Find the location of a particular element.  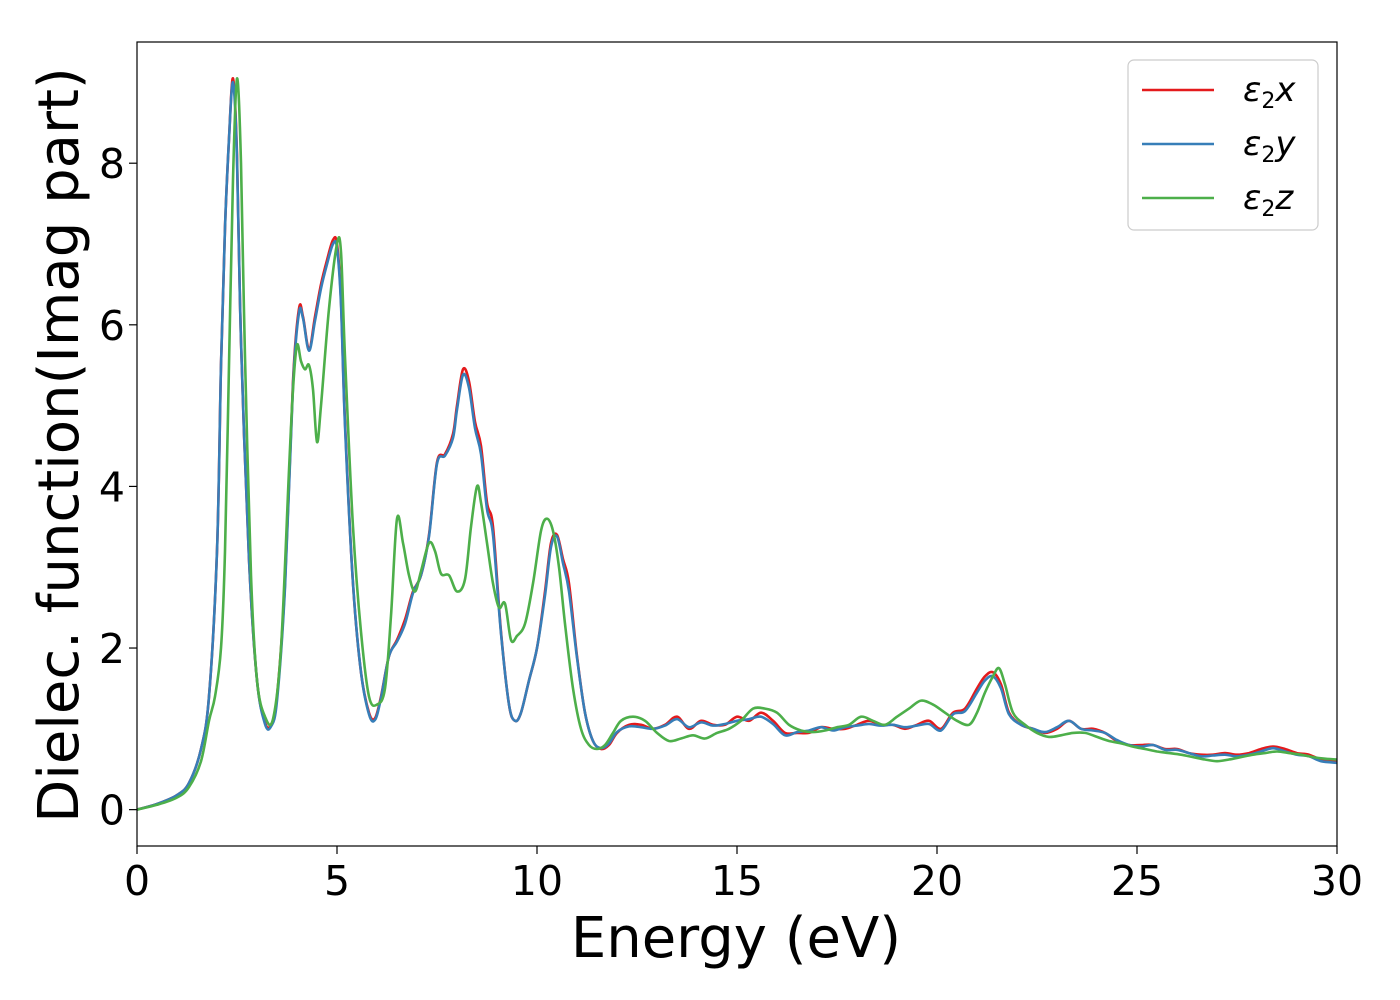

y-axis-label: Dielec. function(Imag part) is located at coordinates (59, 445).